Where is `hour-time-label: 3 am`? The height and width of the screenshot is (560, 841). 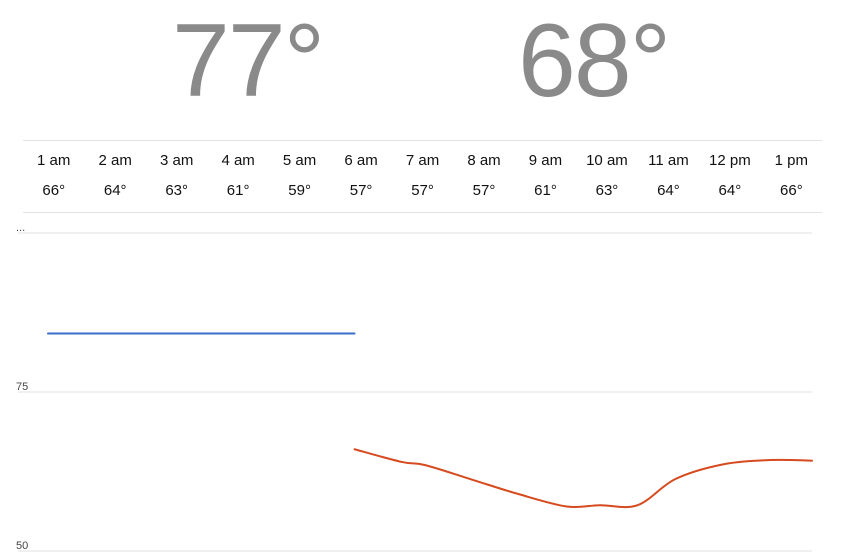
hour-time-label: 3 am is located at coordinates (176, 160).